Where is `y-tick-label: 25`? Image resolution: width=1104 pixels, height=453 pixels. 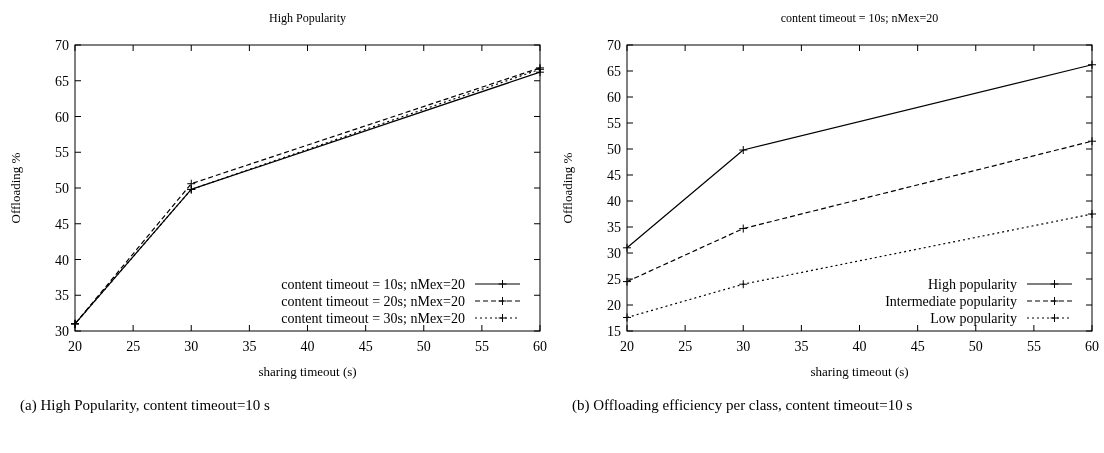
y-tick-label: 25 is located at coordinates (614, 279).